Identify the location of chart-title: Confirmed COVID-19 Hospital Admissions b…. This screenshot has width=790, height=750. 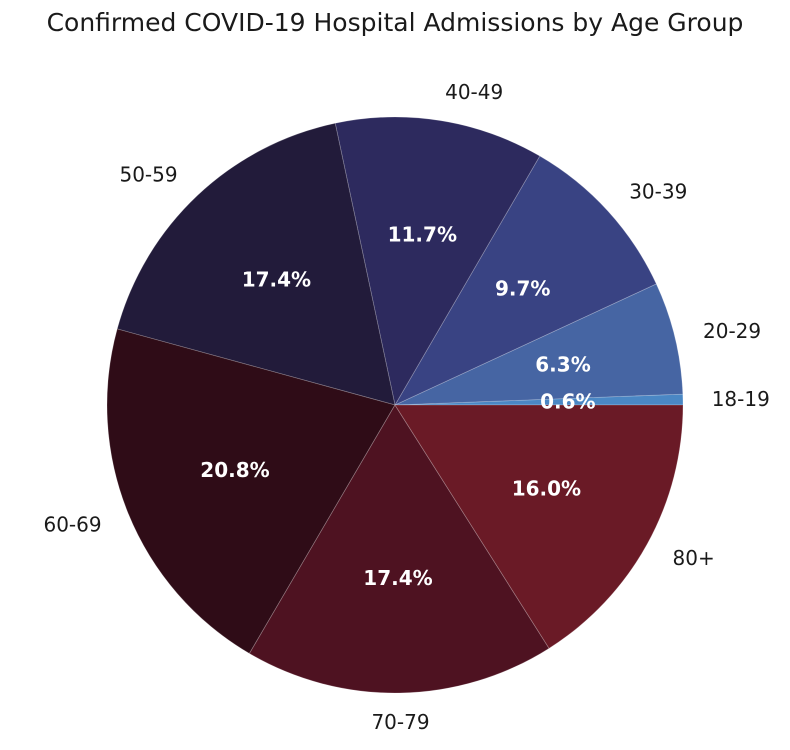
(395, 22).